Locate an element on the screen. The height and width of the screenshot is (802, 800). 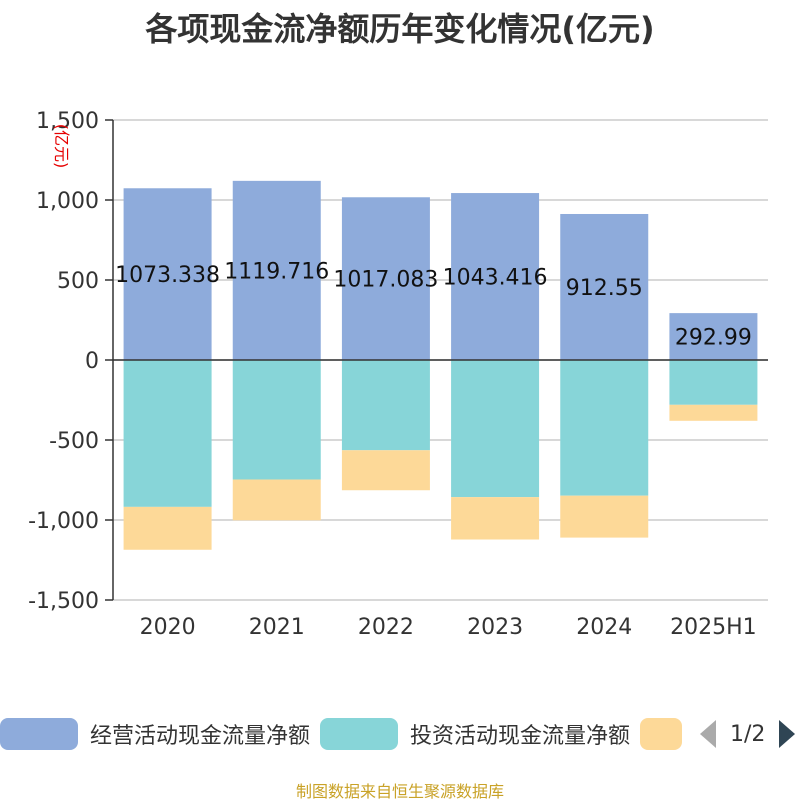
pager-page-text: 1/2 is located at coordinates (748, 734).